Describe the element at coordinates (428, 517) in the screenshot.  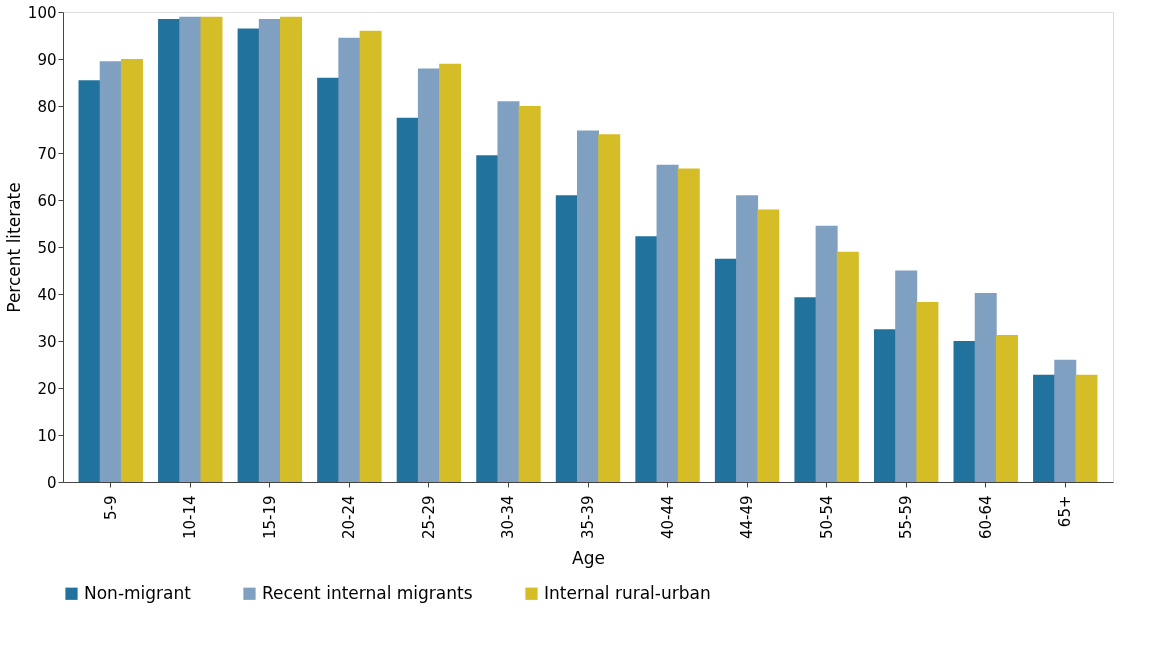
I see `x-tick-label: 25-29` at that location.